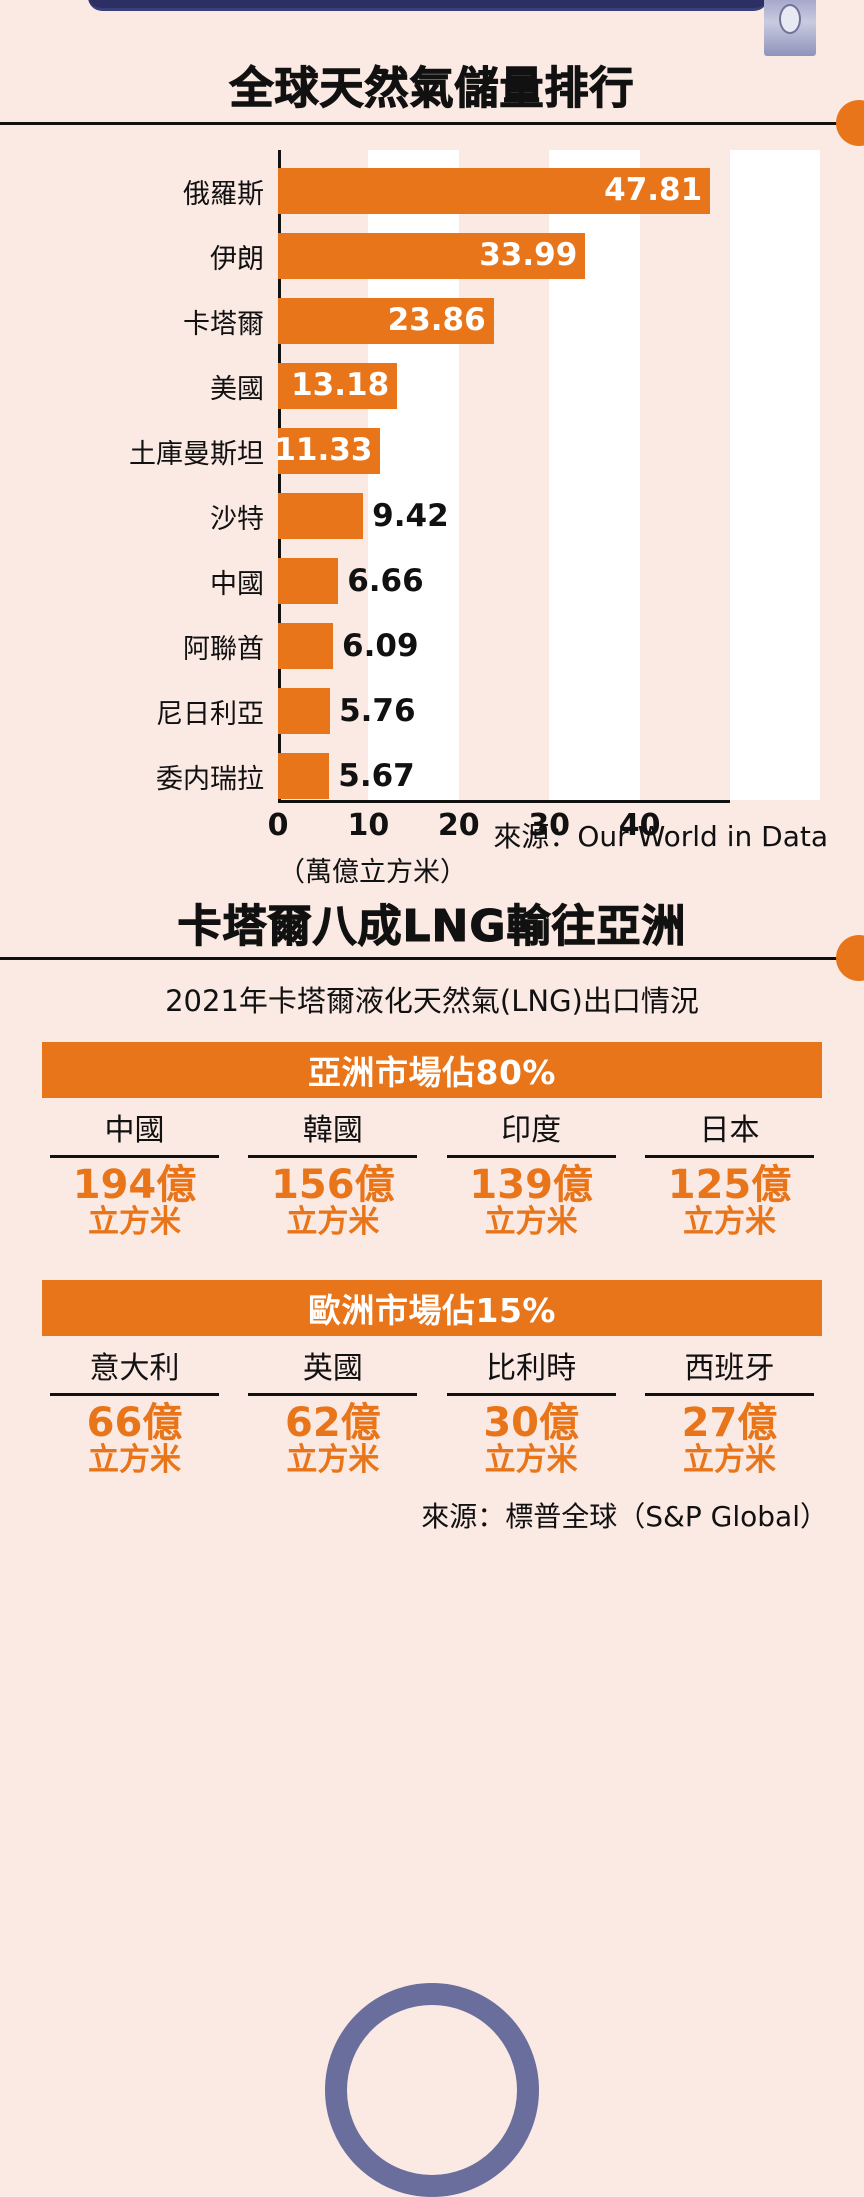 This screenshot has height=2197, width=864. What do you see at coordinates (432, 1001) in the screenshot?
I see `section2-subtitle: 2021年卡塔爾液化天然氣(LNG)出口情況` at bounding box center [432, 1001].